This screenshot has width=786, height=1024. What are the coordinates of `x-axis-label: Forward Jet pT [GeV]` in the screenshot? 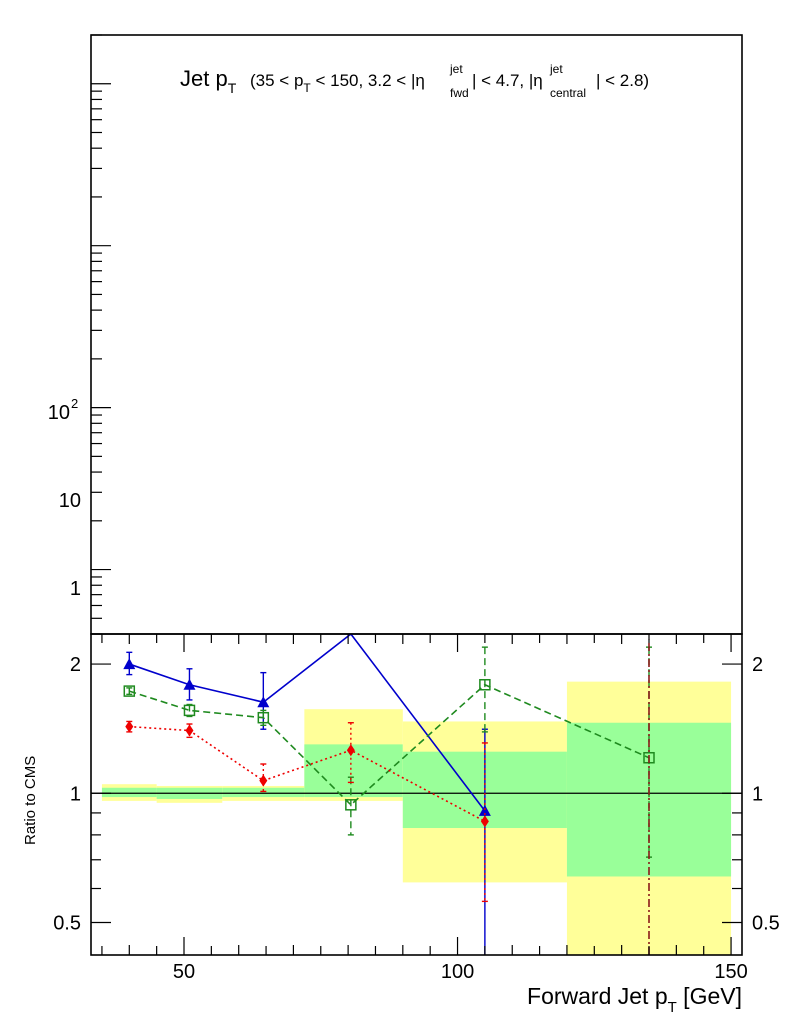 It's located at (634, 999).